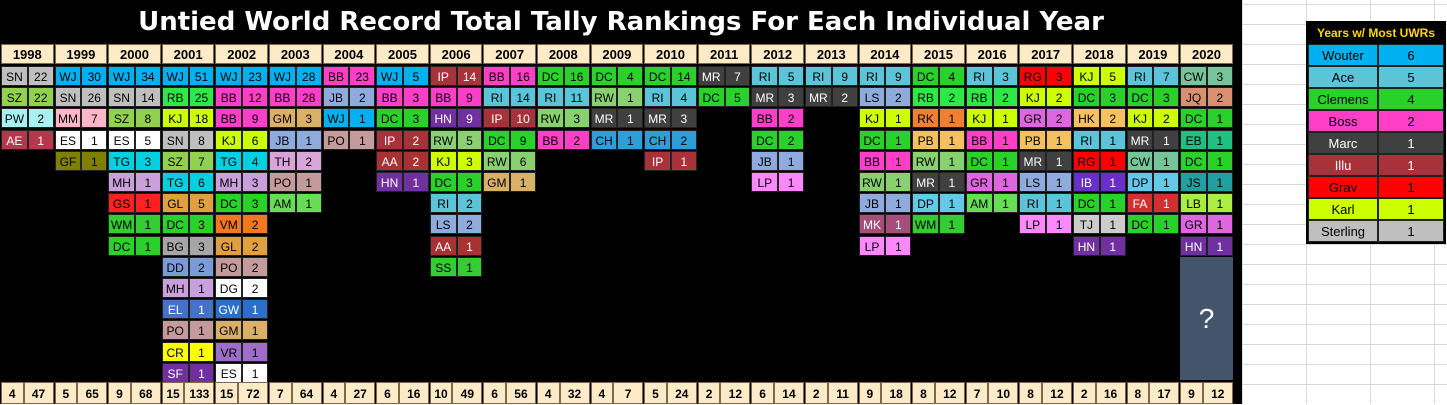  Describe the element at coordinates (443, 266) in the screenshot. I see `player-abbr-cell: SS` at that location.